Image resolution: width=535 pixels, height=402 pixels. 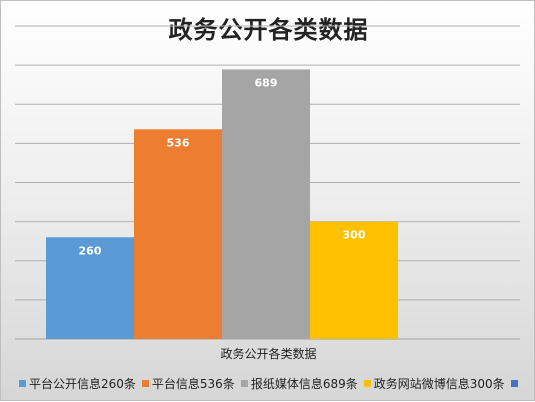 I want to click on data-label: 536, so click(x=178, y=142).